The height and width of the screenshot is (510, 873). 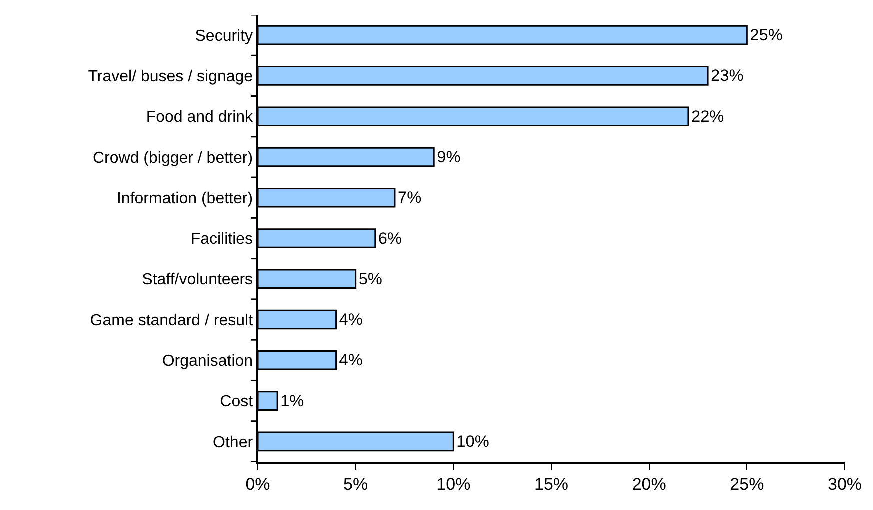 What do you see at coordinates (224, 36) in the screenshot?
I see `y-tick-label: Security` at bounding box center [224, 36].